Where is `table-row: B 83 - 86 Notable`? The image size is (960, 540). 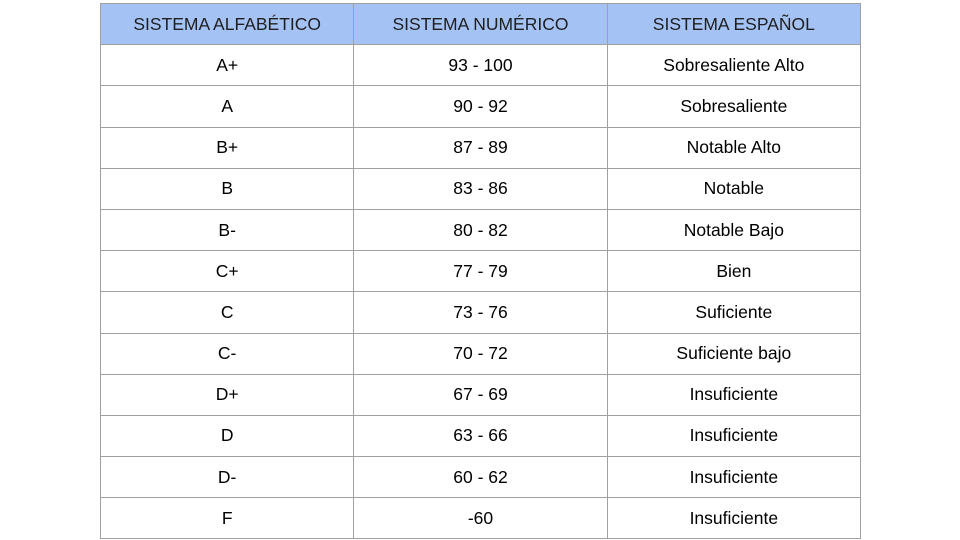 table-row: B 83 - 86 Notable is located at coordinates (480, 188).